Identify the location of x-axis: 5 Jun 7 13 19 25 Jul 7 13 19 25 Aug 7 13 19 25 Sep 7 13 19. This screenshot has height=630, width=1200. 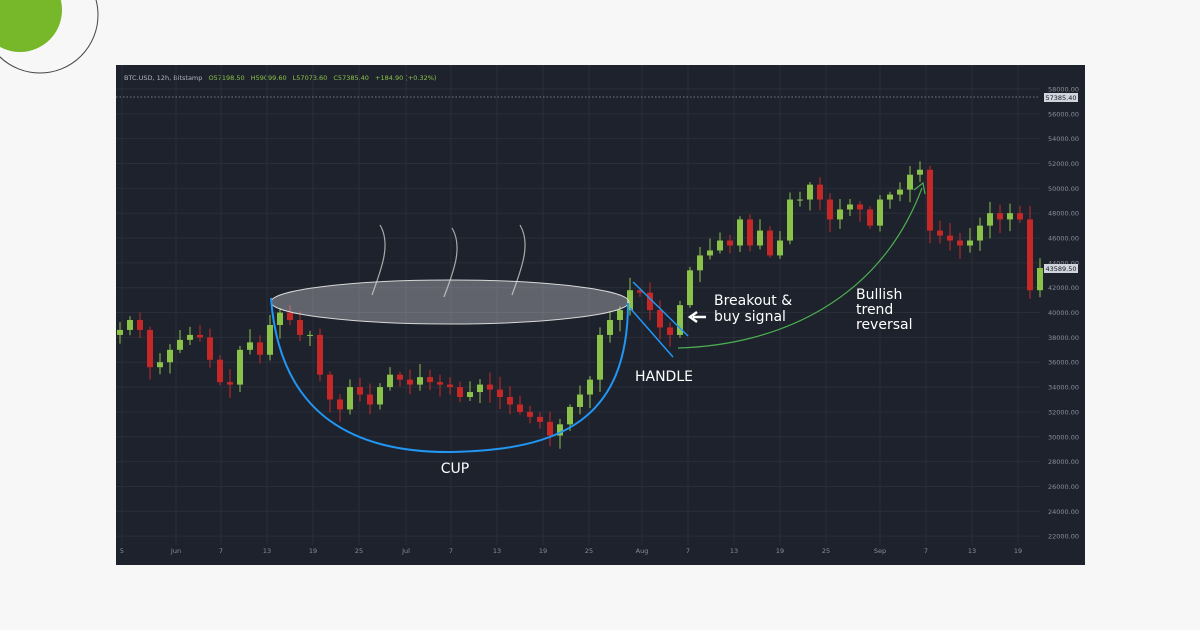
(571, 551).